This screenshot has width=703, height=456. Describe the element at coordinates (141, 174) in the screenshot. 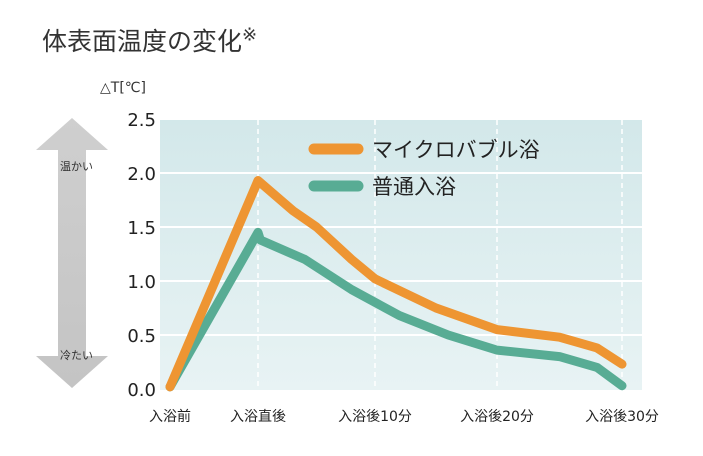

I see `y-tick-label: 2.0` at that location.